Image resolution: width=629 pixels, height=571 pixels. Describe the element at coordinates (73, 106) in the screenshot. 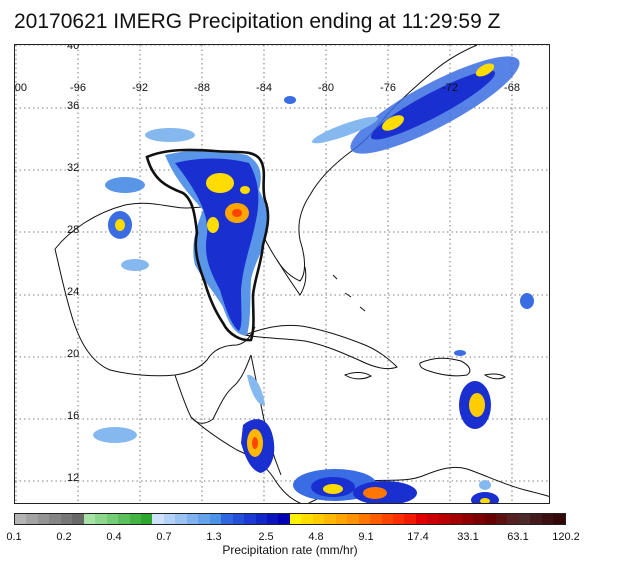

I see `lat-label: 36` at that location.